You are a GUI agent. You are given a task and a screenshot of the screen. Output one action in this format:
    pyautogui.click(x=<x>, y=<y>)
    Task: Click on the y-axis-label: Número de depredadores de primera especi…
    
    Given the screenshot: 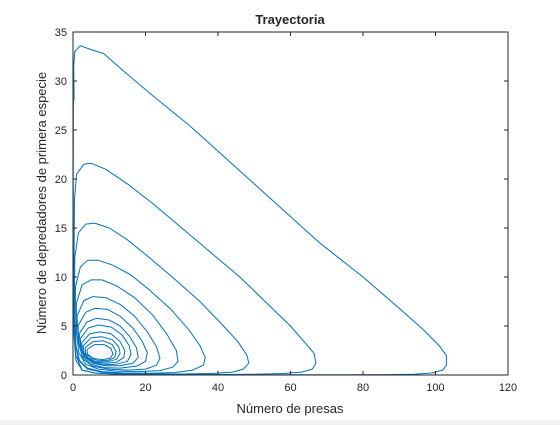 What is the action you would take?
    pyautogui.click(x=41, y=203)
    